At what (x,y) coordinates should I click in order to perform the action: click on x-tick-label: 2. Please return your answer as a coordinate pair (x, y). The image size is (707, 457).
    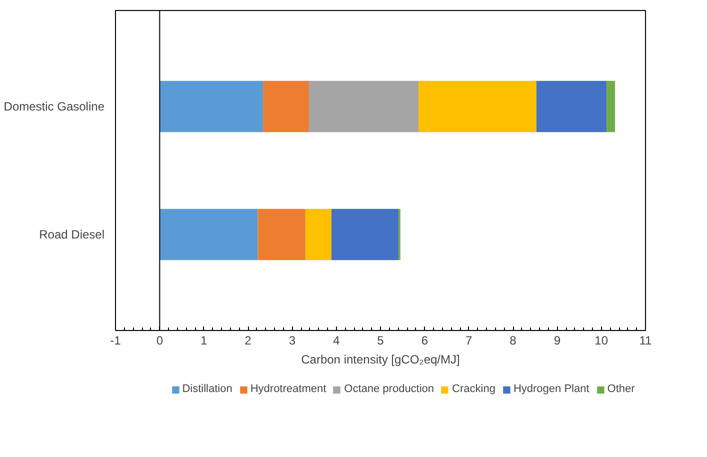
    Looking at the image, I should click on (248, 341).